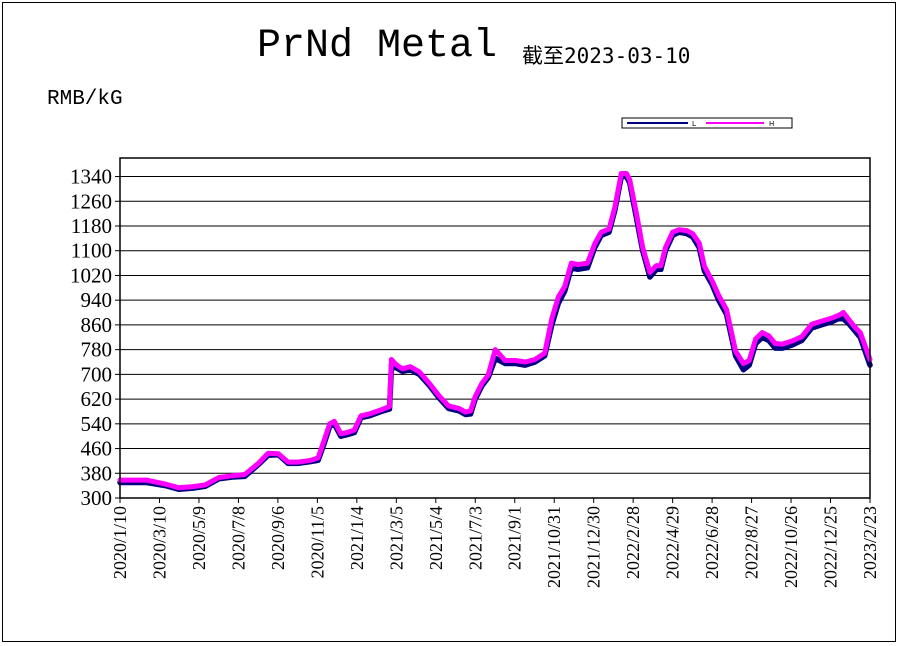  I want to click on x-tick-label: 2020/9/6, so click(278, 538).